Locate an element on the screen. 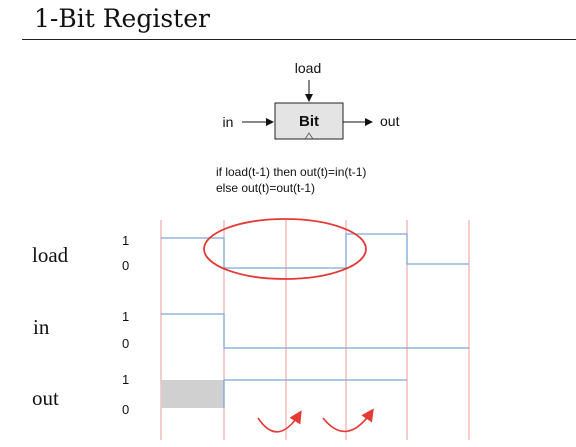 The width and height of the screenshot is (576, 447). in-high-label: 1 is located at coordinates (125, 316).